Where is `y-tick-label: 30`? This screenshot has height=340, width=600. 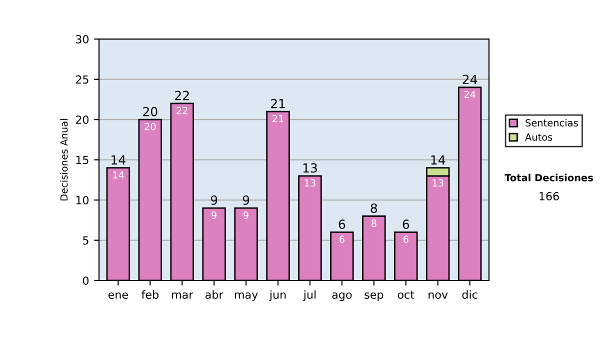 y-tick-label: 30 is located at coordinates (82, 39).